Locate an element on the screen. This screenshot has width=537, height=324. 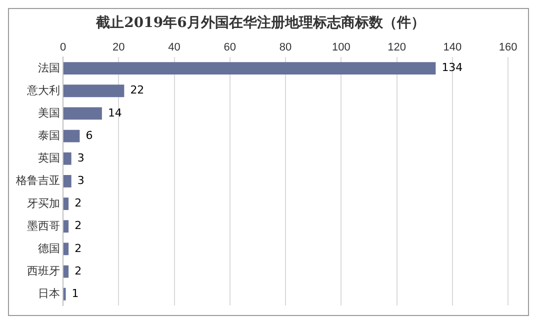
y-tick-label: 意大利 is located at coordinates (43, 90).